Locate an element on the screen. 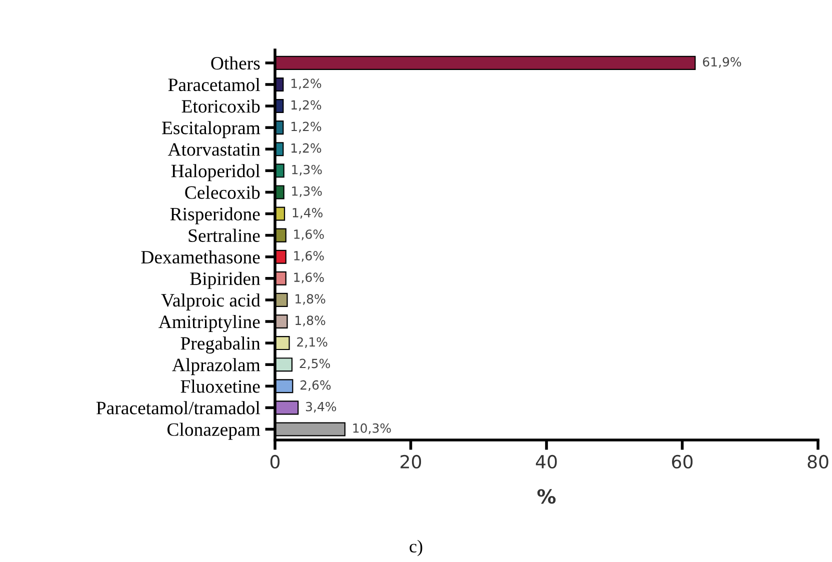 Image resolution: width=832 pixels, height=562 pixels. y-tick-label: Sertraline is located at coordinates (224, 235).